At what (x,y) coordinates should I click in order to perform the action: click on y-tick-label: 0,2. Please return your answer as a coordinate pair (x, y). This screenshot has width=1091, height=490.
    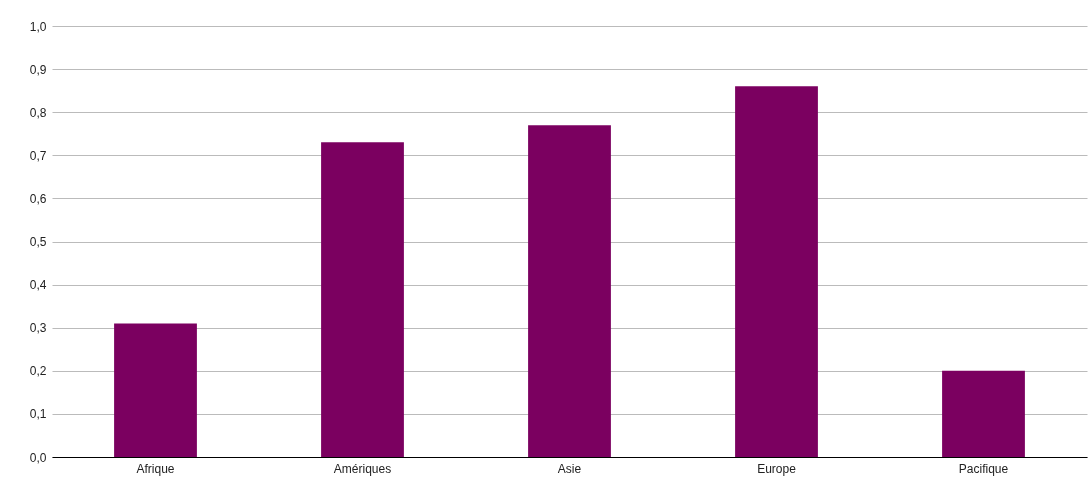
    Looking at the image, I should click on (38, 371).